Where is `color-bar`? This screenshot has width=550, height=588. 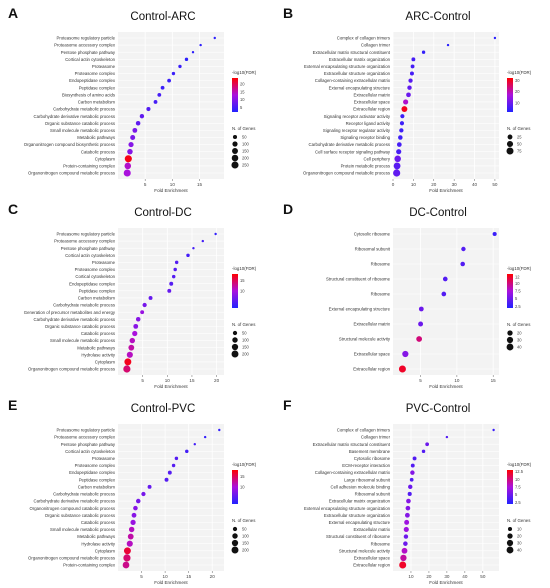 color-bar is located at coordinates (235, 487).